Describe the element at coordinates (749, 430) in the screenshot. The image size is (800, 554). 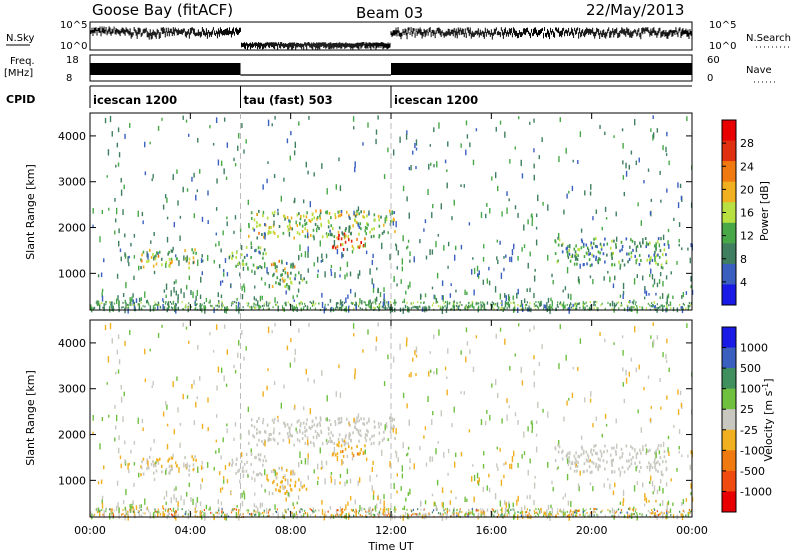
I see `velocity-colorbar-tick-label: -25` at that location.